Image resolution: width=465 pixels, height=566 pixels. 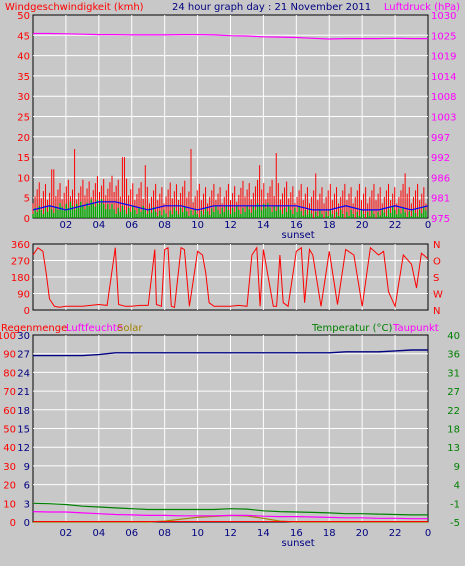 I want to click on axis-tick-label: -5, so click(x=455, y=523).